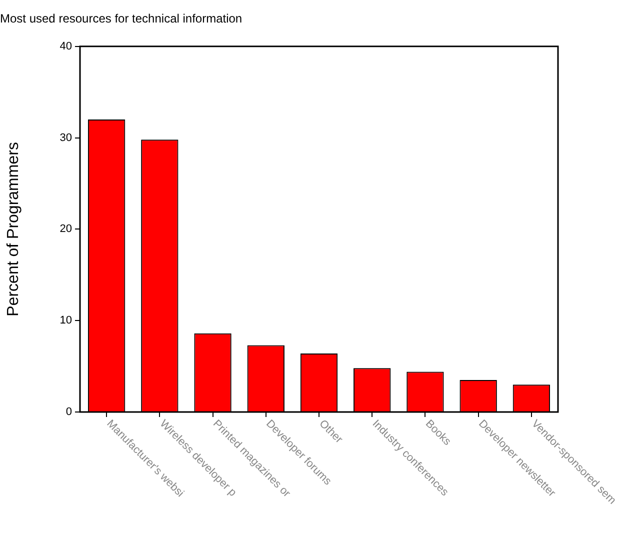 This screenshot has width=636, height=550. What do you see at coordinates (121, 19) in the screenshot?
I see `chart-title: Most used resources for technical information` at bounding box center [121, 19].